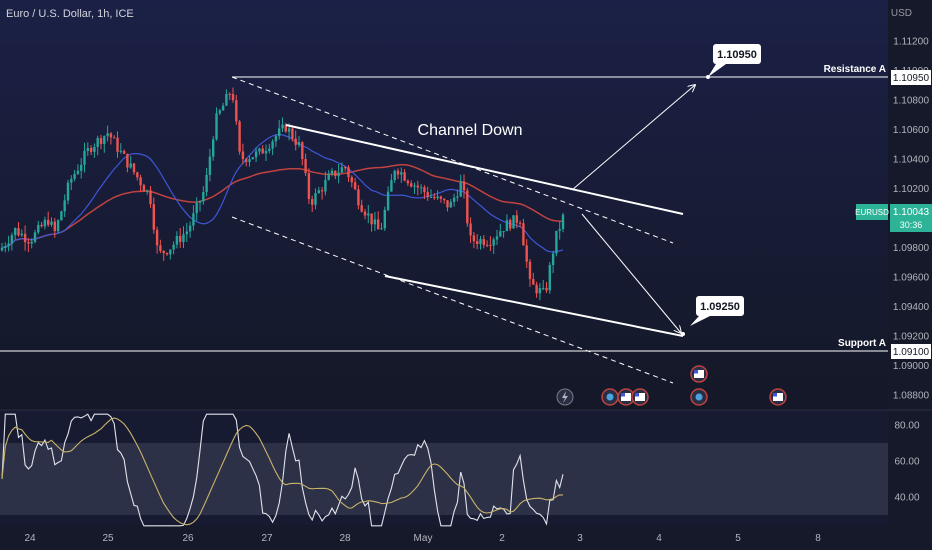 The width and height of the screenshot is (932, 550). Describe the element at coordinates (738, 538) in the screenshot. I see `time-tick-label: 5` at that location.